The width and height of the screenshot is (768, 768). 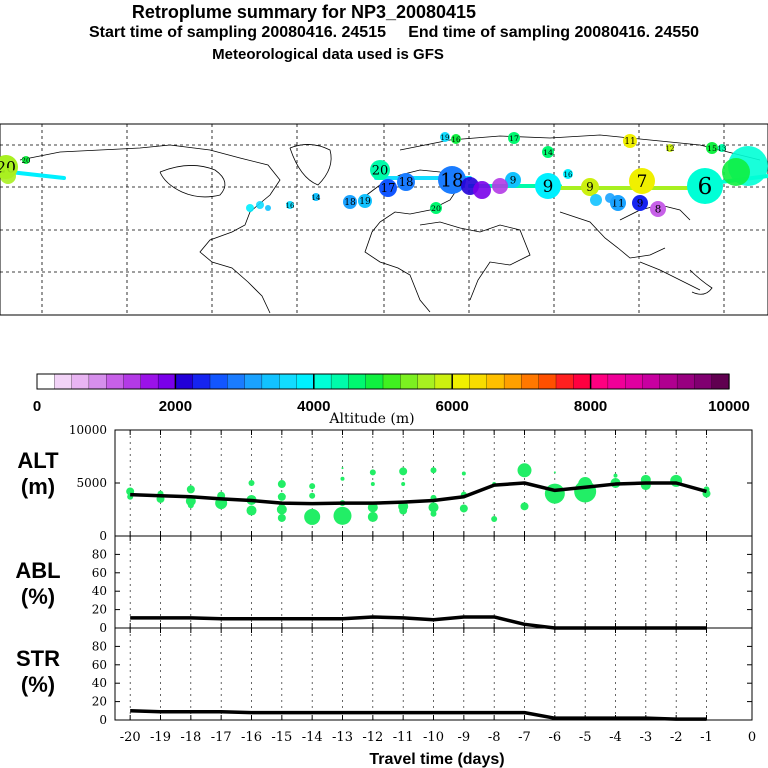 I want to click on colorbar-tick-label: 6000, so click(x=452, y=406).